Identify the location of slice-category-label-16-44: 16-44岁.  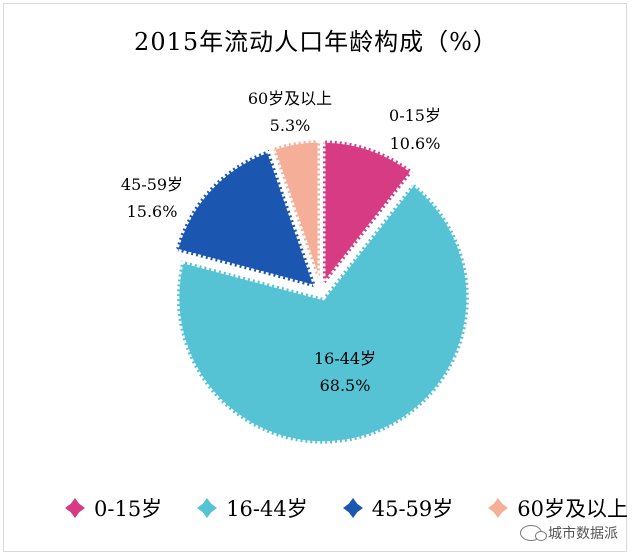
(345, 358).